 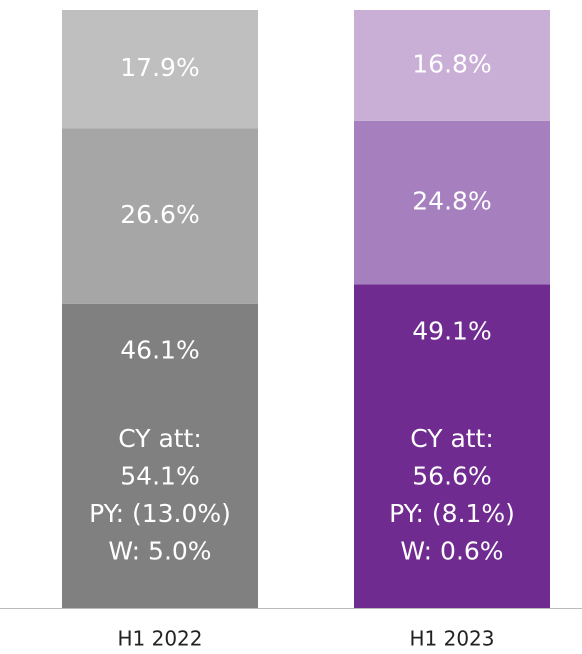 I want to click on annotation: 54.1%, so click(x=159, y=476).